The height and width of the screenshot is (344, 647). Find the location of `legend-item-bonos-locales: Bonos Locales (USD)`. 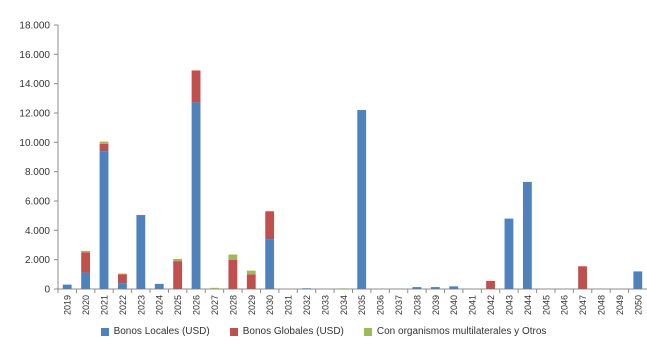

legend-item-bonos-locales: Bonos Locales (USD) is located at coordinates (155, 331).